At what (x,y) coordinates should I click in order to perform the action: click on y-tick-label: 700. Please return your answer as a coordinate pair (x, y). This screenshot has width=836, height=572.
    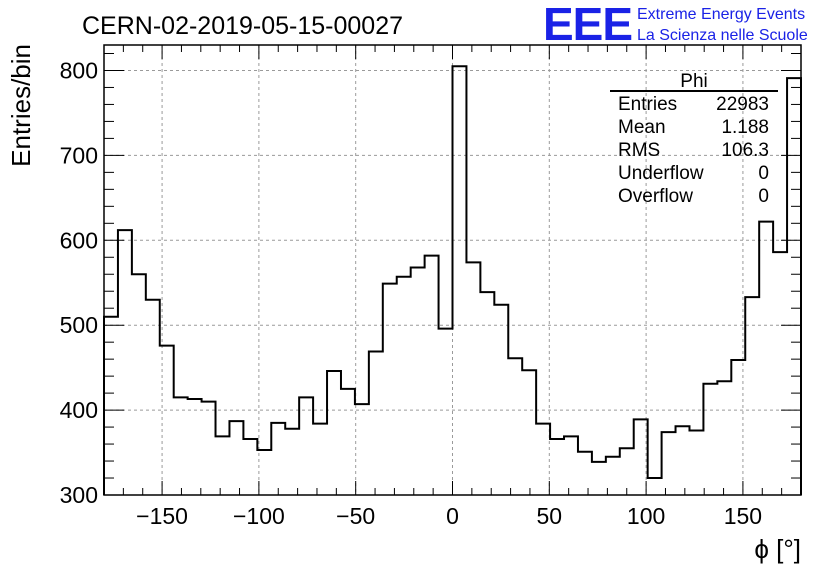
    Looking at the image, I should click on (79, 155).